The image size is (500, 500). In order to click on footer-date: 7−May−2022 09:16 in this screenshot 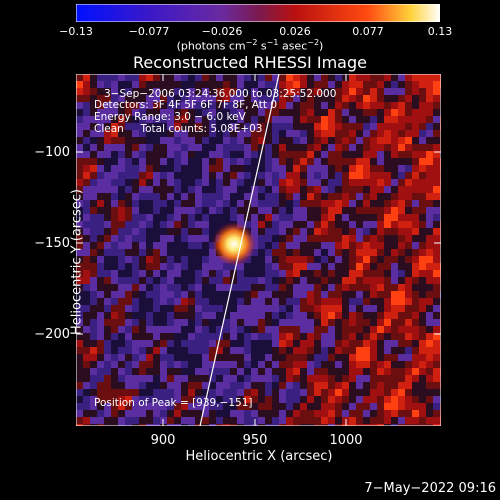, I will do `click(430, 488)`.